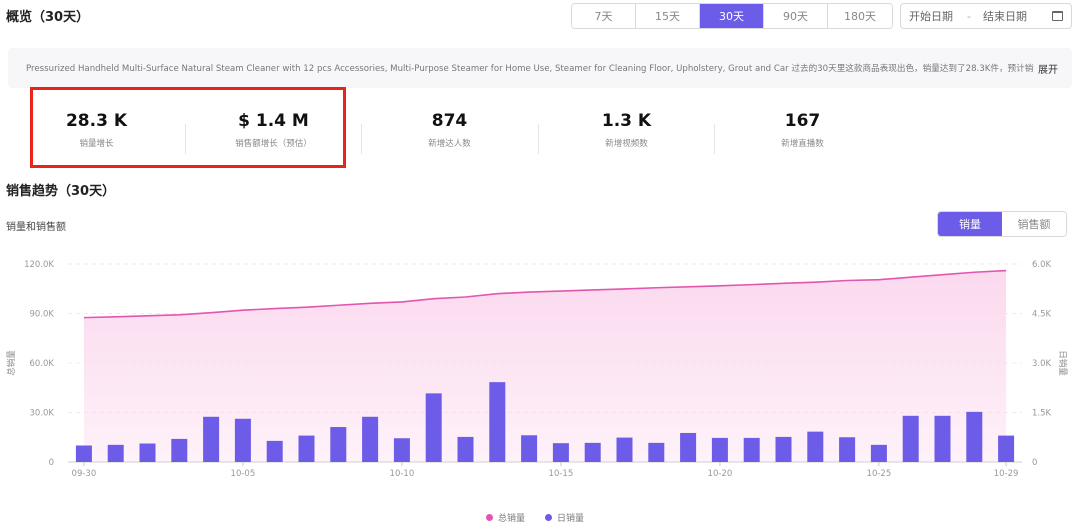 This screenshot has height=529, width=1080. Describe the element at coordinates (42, 364) in the screenshot. I see `y-left-tick-label: 60.0K` at that location.